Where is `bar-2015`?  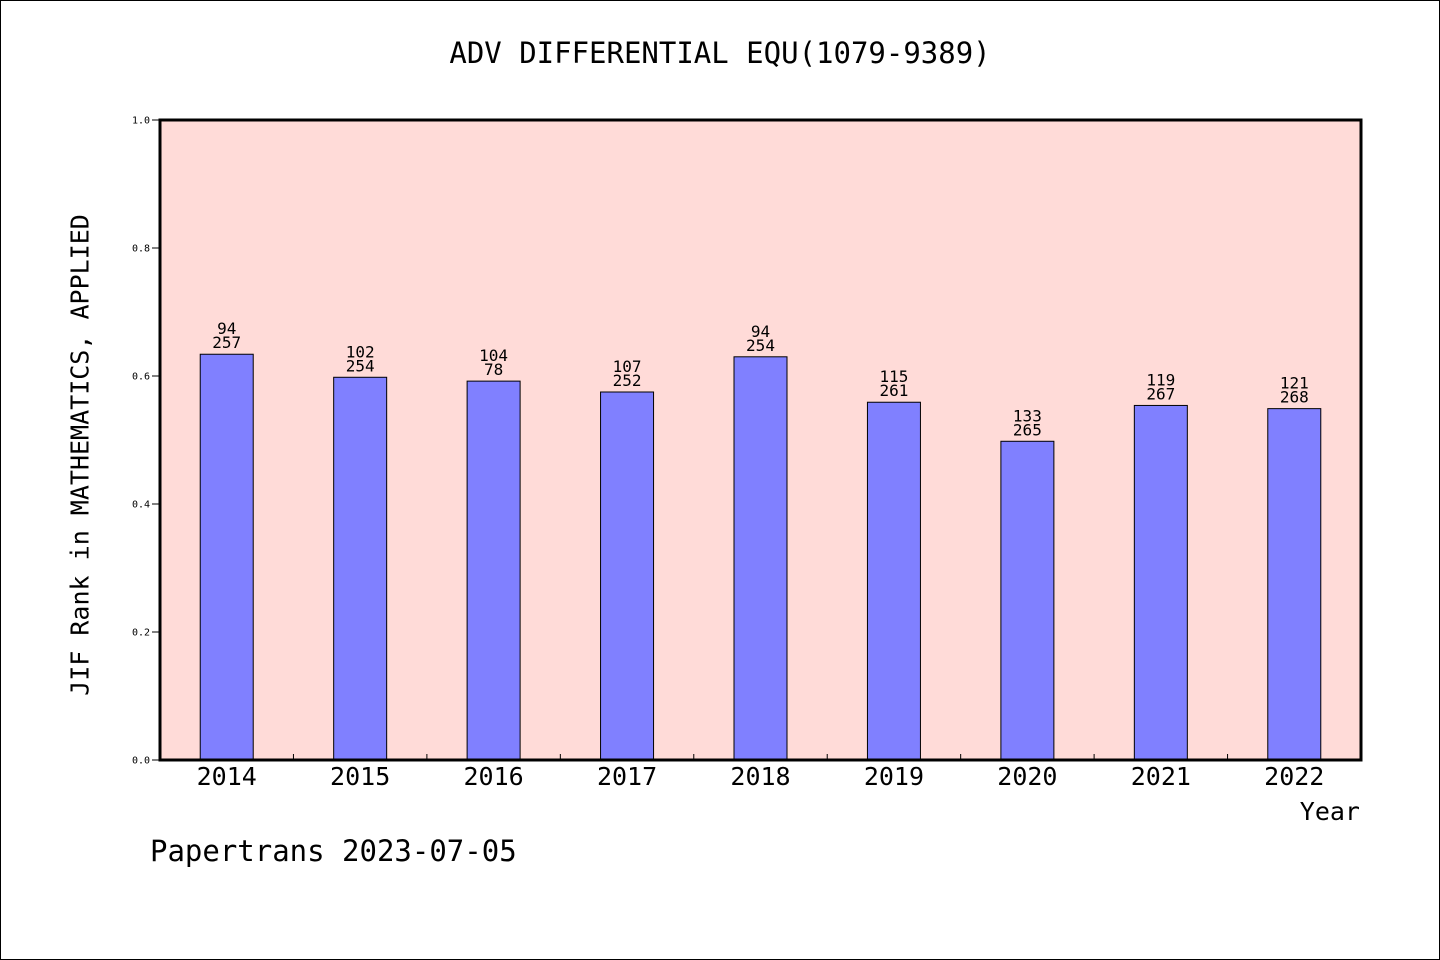 bar-2015 is located at coordinates (360, 568).